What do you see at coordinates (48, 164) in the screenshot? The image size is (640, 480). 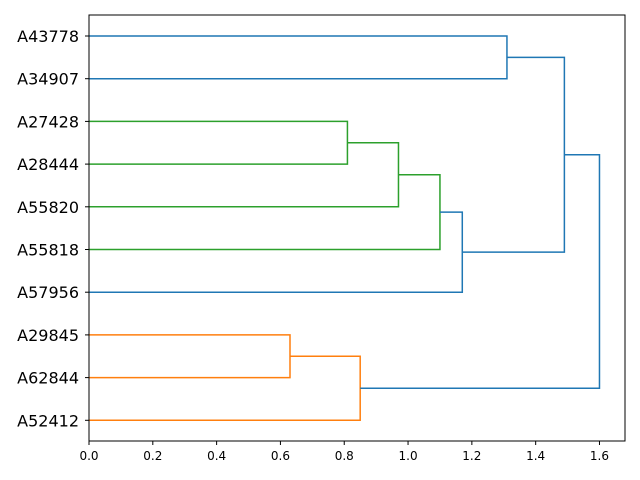 I see `leaf-label: A28444` at bounding box center [48, 164].